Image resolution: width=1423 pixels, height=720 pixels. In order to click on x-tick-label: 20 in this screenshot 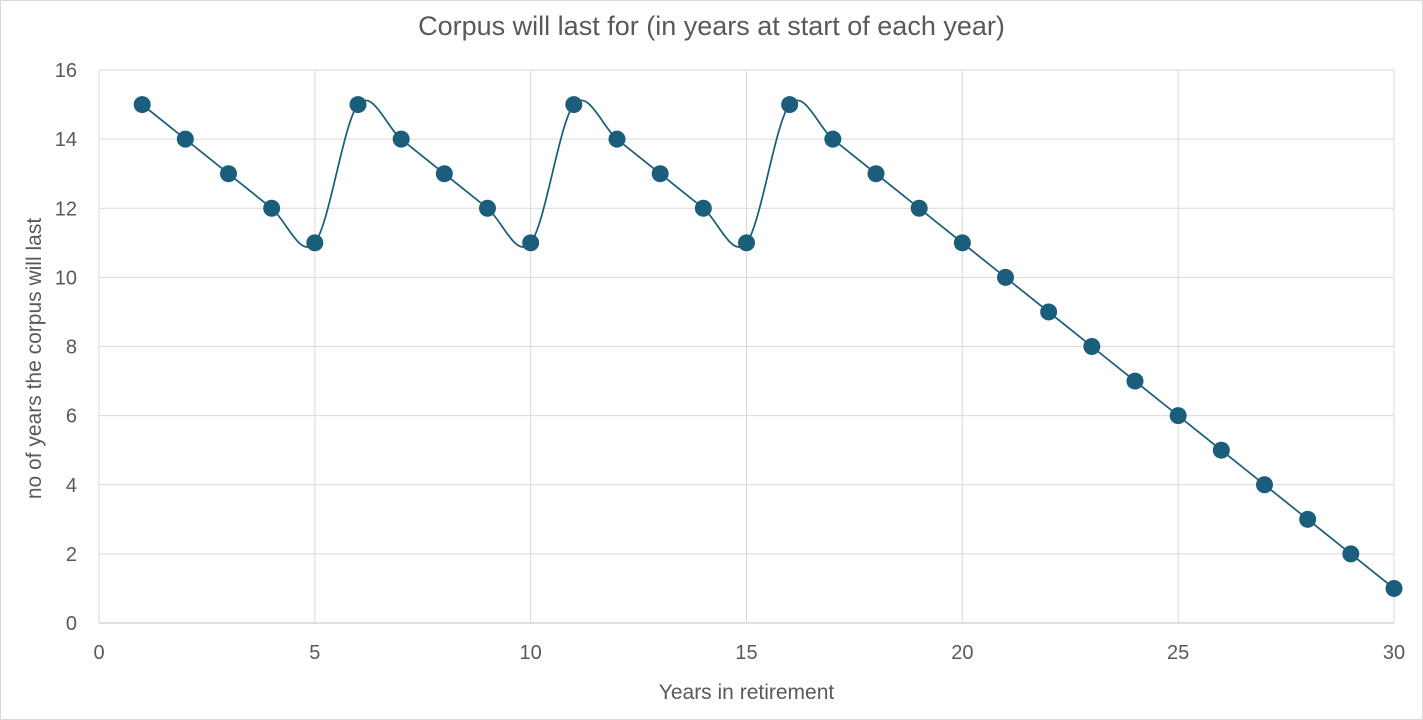, I will do `click(962, 653)`.